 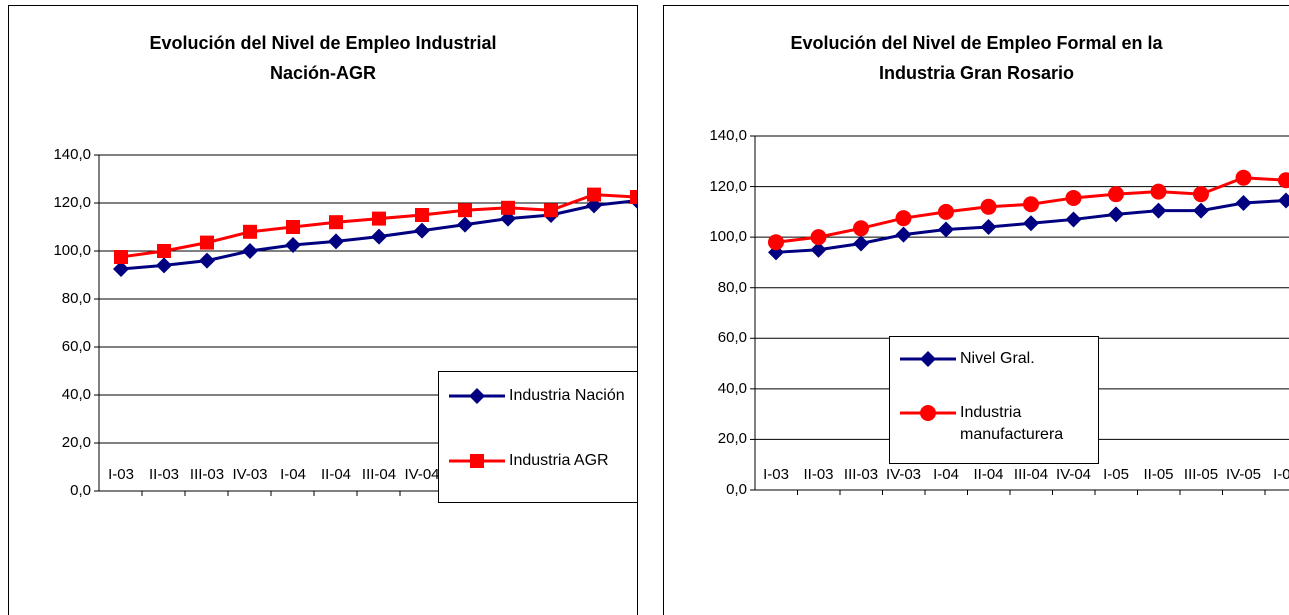 I want to click on x-tick-label: II-05, so click(x=1158, y=474).